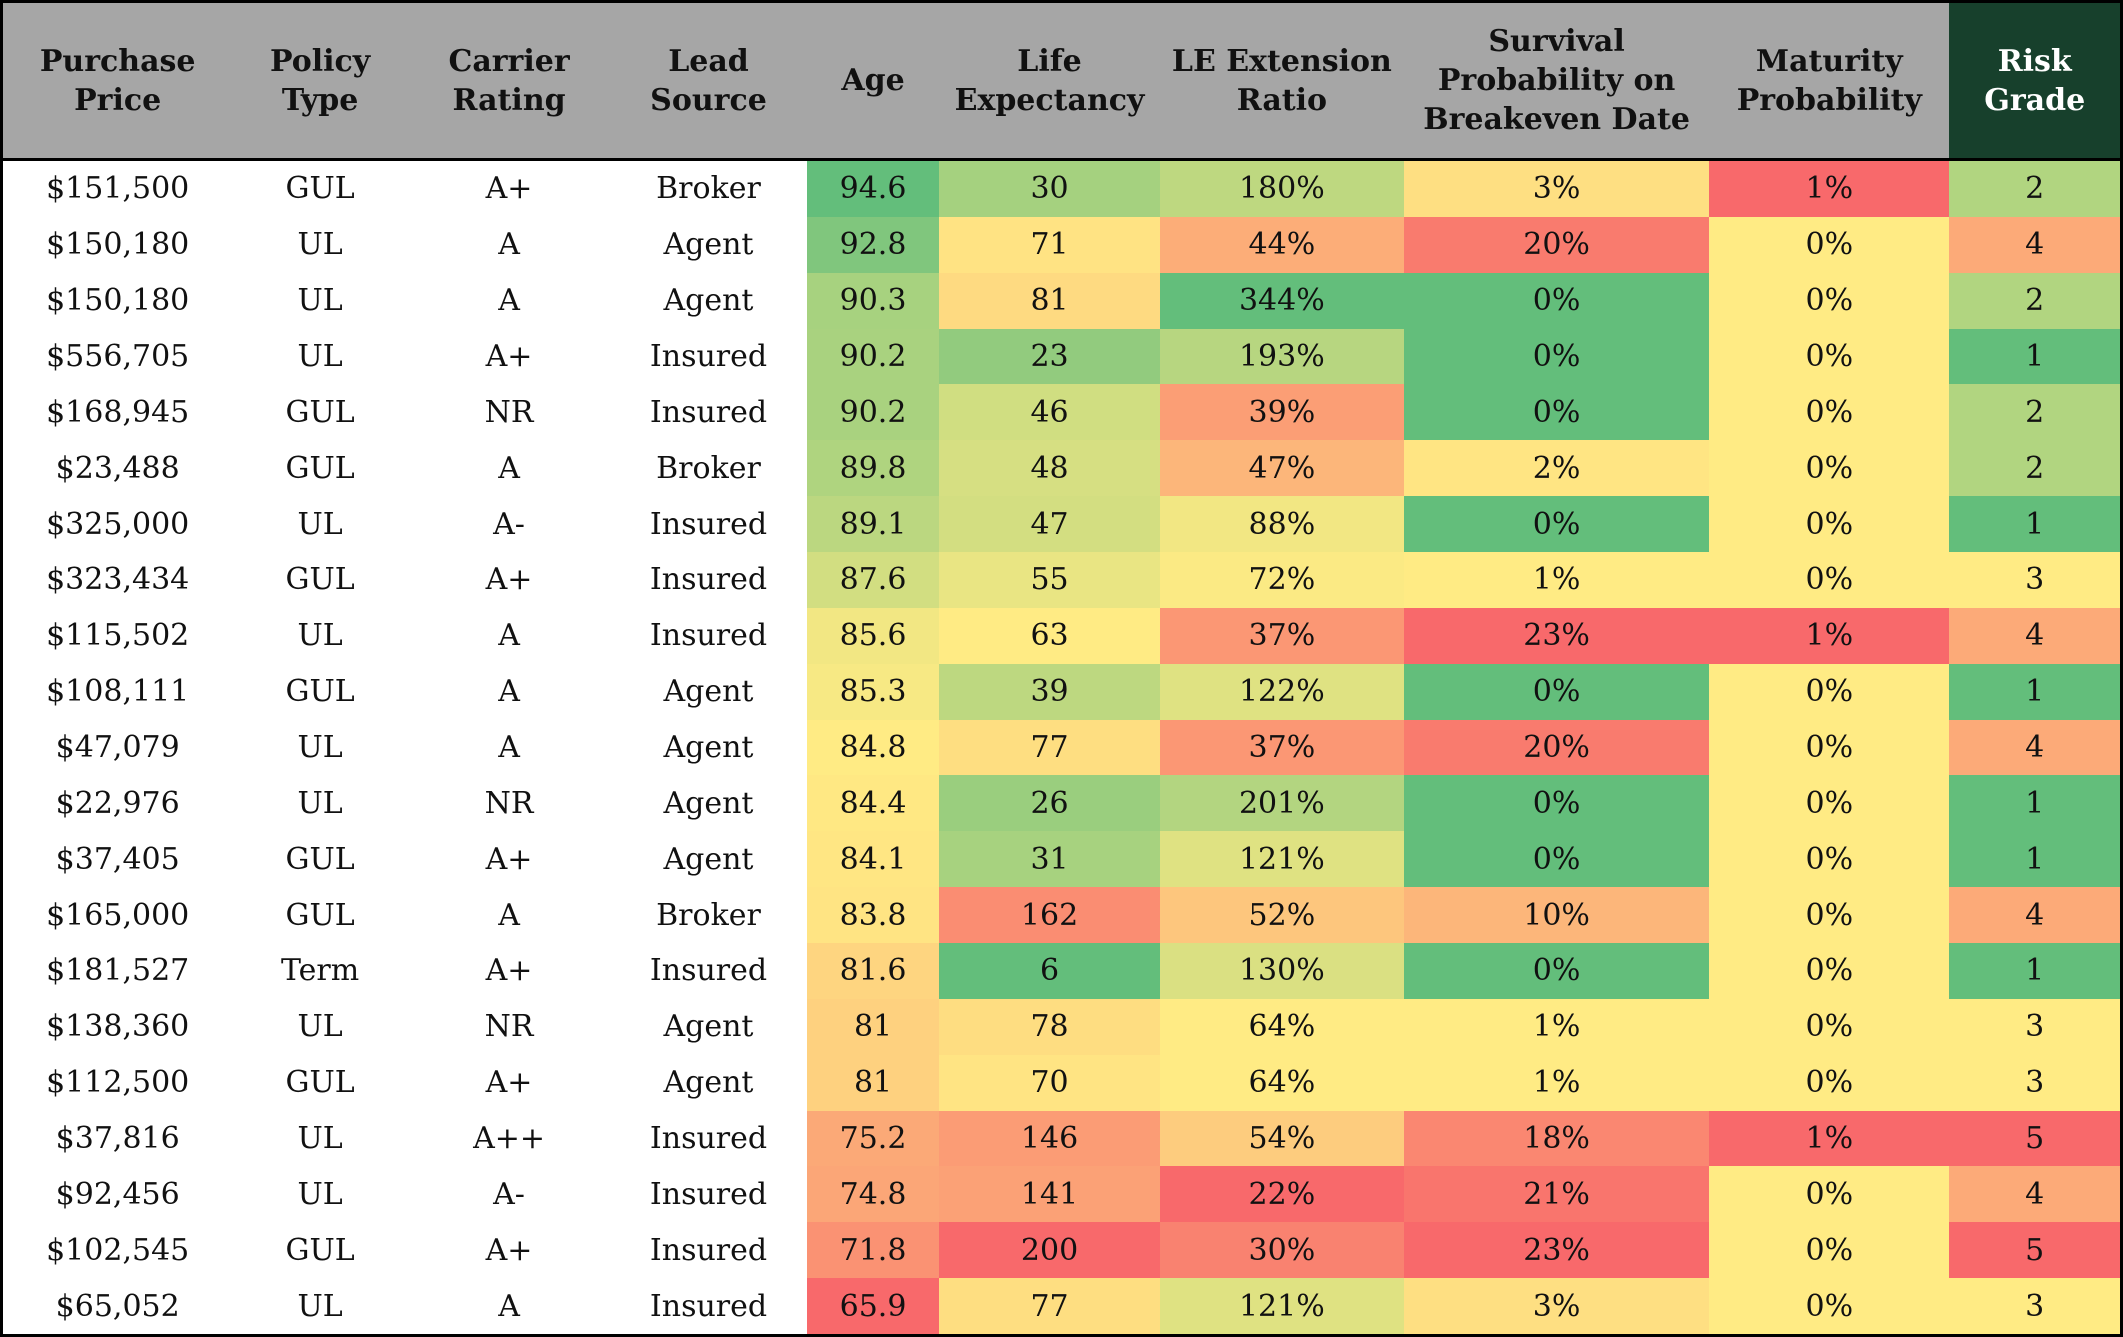  I want to click on table-cell: 71.8, so click(873, 1250).